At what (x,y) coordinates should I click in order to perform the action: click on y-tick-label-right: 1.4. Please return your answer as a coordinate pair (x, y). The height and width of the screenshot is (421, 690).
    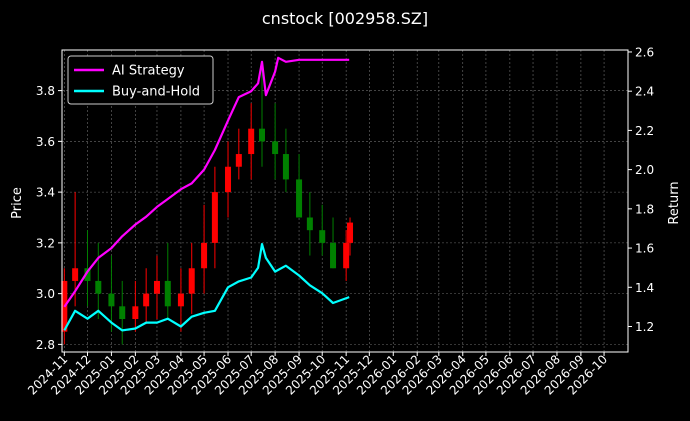
    Looking at the image, I should click on (644, 288).